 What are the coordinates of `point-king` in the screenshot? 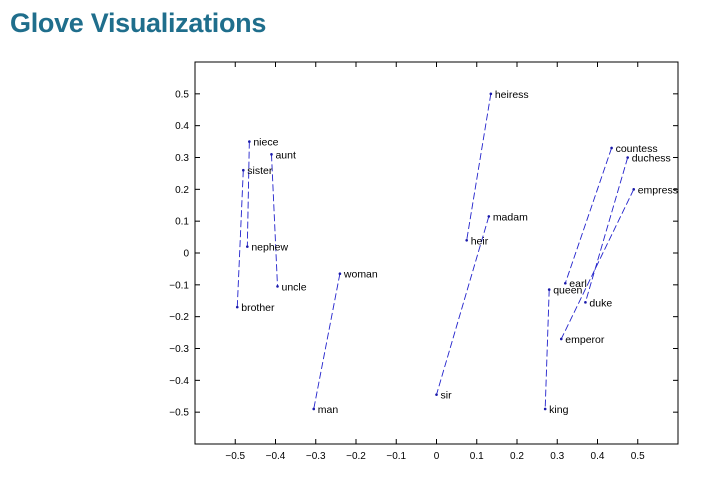 It's located at (545, 409).